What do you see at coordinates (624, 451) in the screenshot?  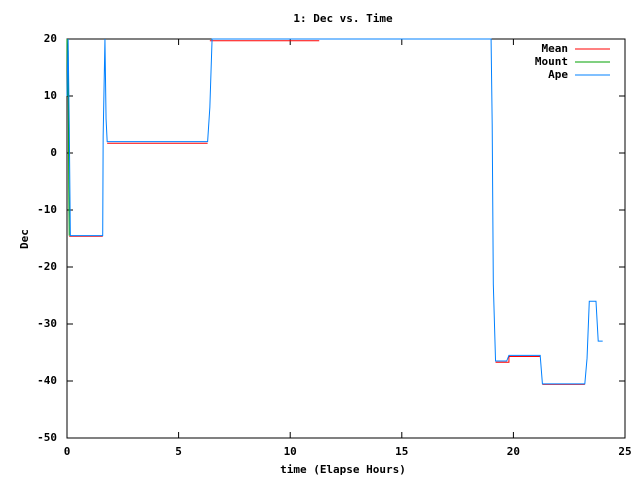 I see `x-tick-label: 25` at bounding box center [624, 451].